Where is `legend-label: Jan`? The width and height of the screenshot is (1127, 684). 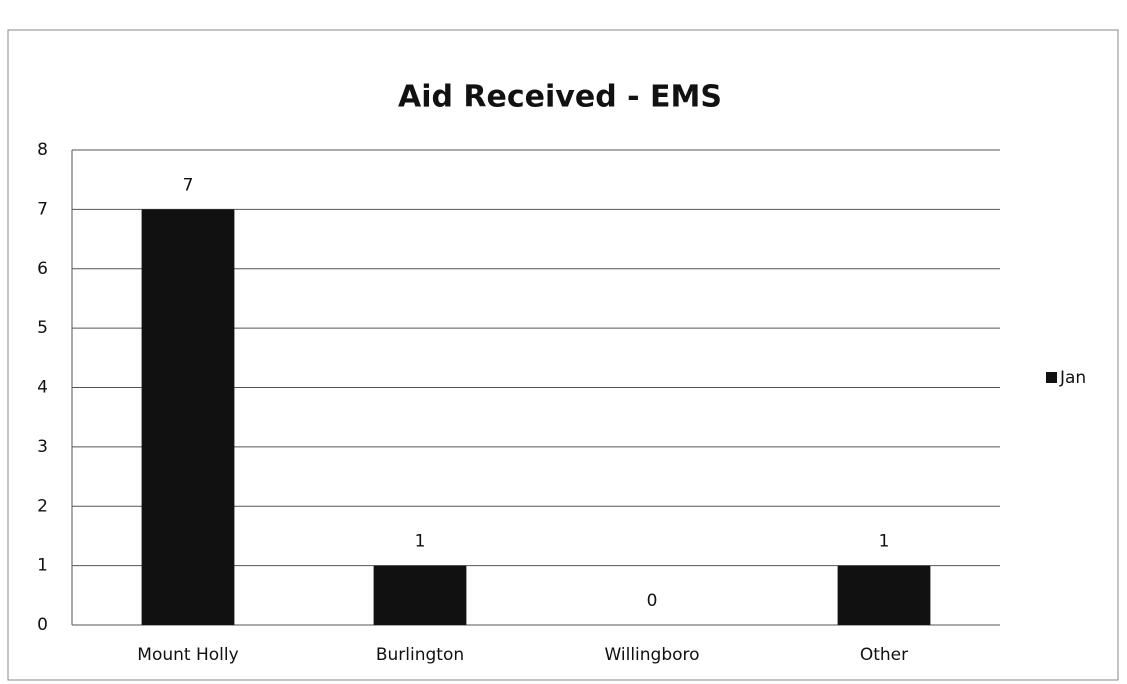 legend-label: Jan is located at coordinates (1072, 378).